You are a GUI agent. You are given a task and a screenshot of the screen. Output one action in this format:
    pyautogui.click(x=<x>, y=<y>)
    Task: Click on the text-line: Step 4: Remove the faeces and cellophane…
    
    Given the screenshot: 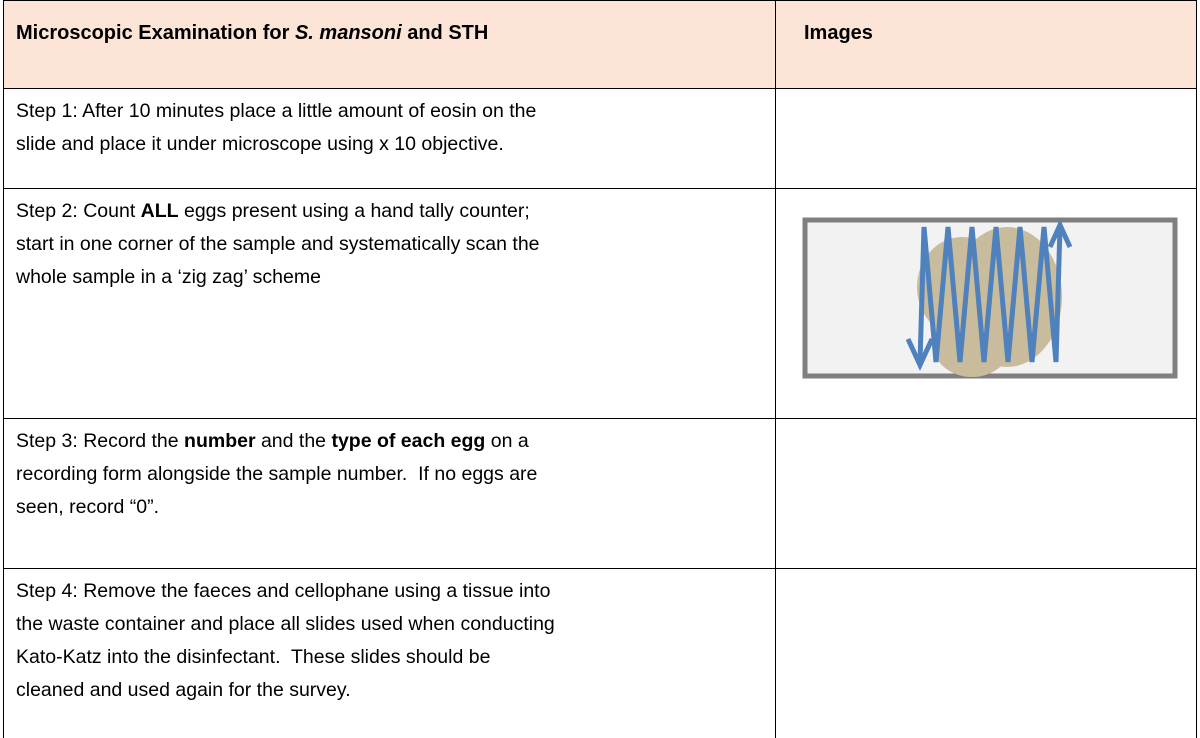 What is the action you would take?
    pyautogui.click(x=395, y=591)
    